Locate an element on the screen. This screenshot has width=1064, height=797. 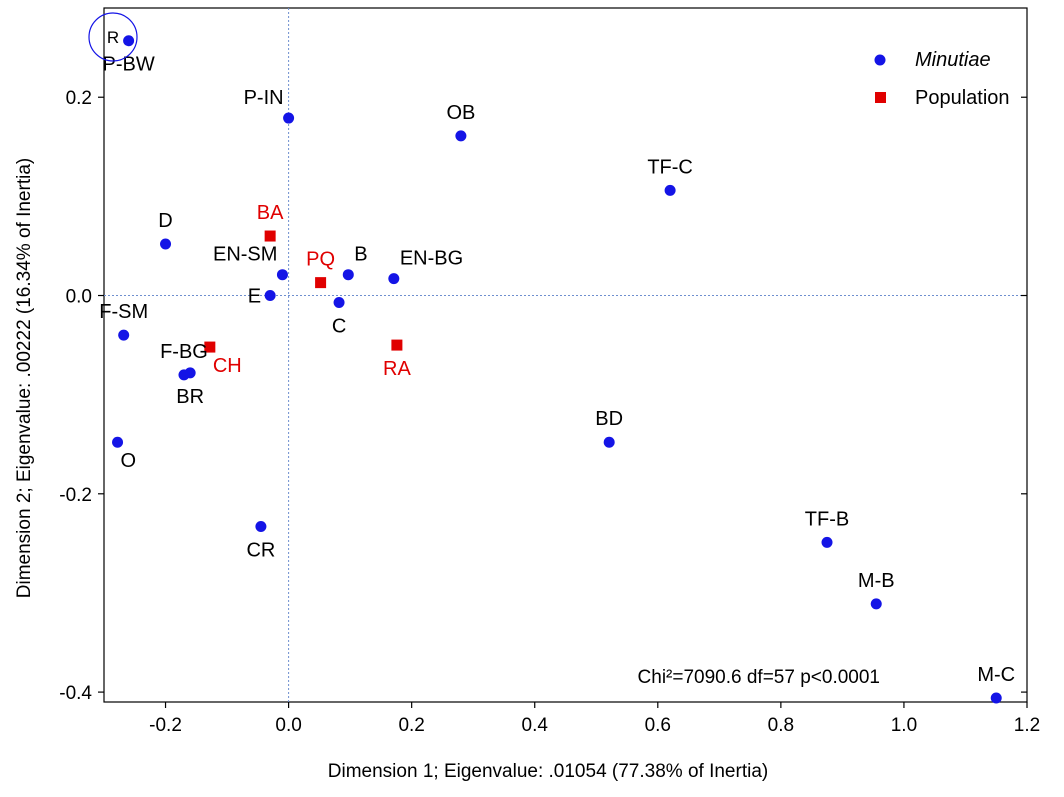
label-minutiae-ob: OB is located at coordinates (460, 113).